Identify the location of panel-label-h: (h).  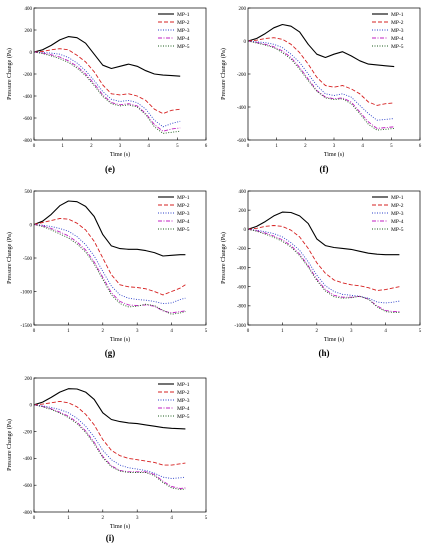
(324, 353).